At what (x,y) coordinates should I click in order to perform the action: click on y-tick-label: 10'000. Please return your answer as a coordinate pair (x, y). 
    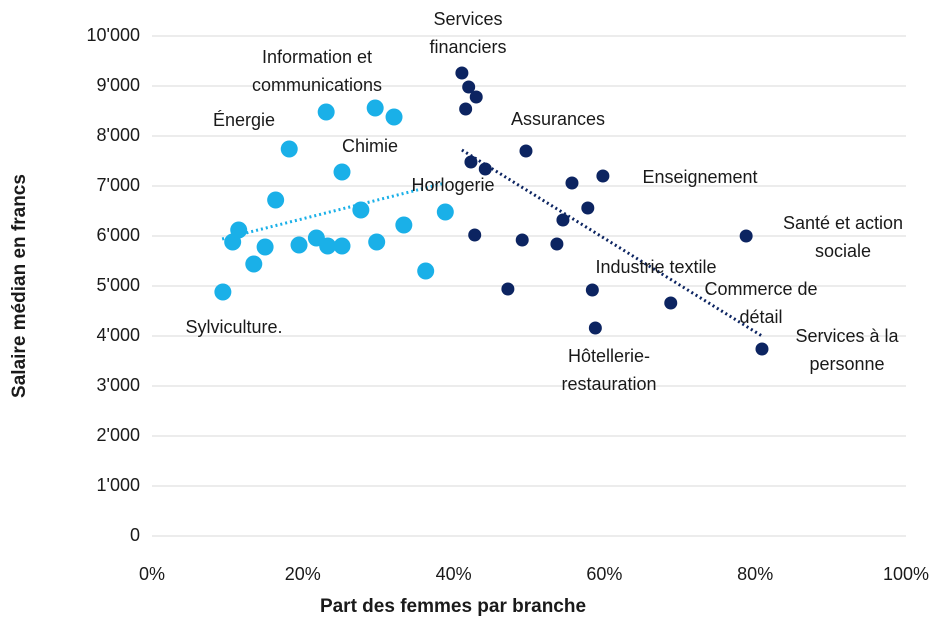
    Looking at the image, I should click on (114, 35).